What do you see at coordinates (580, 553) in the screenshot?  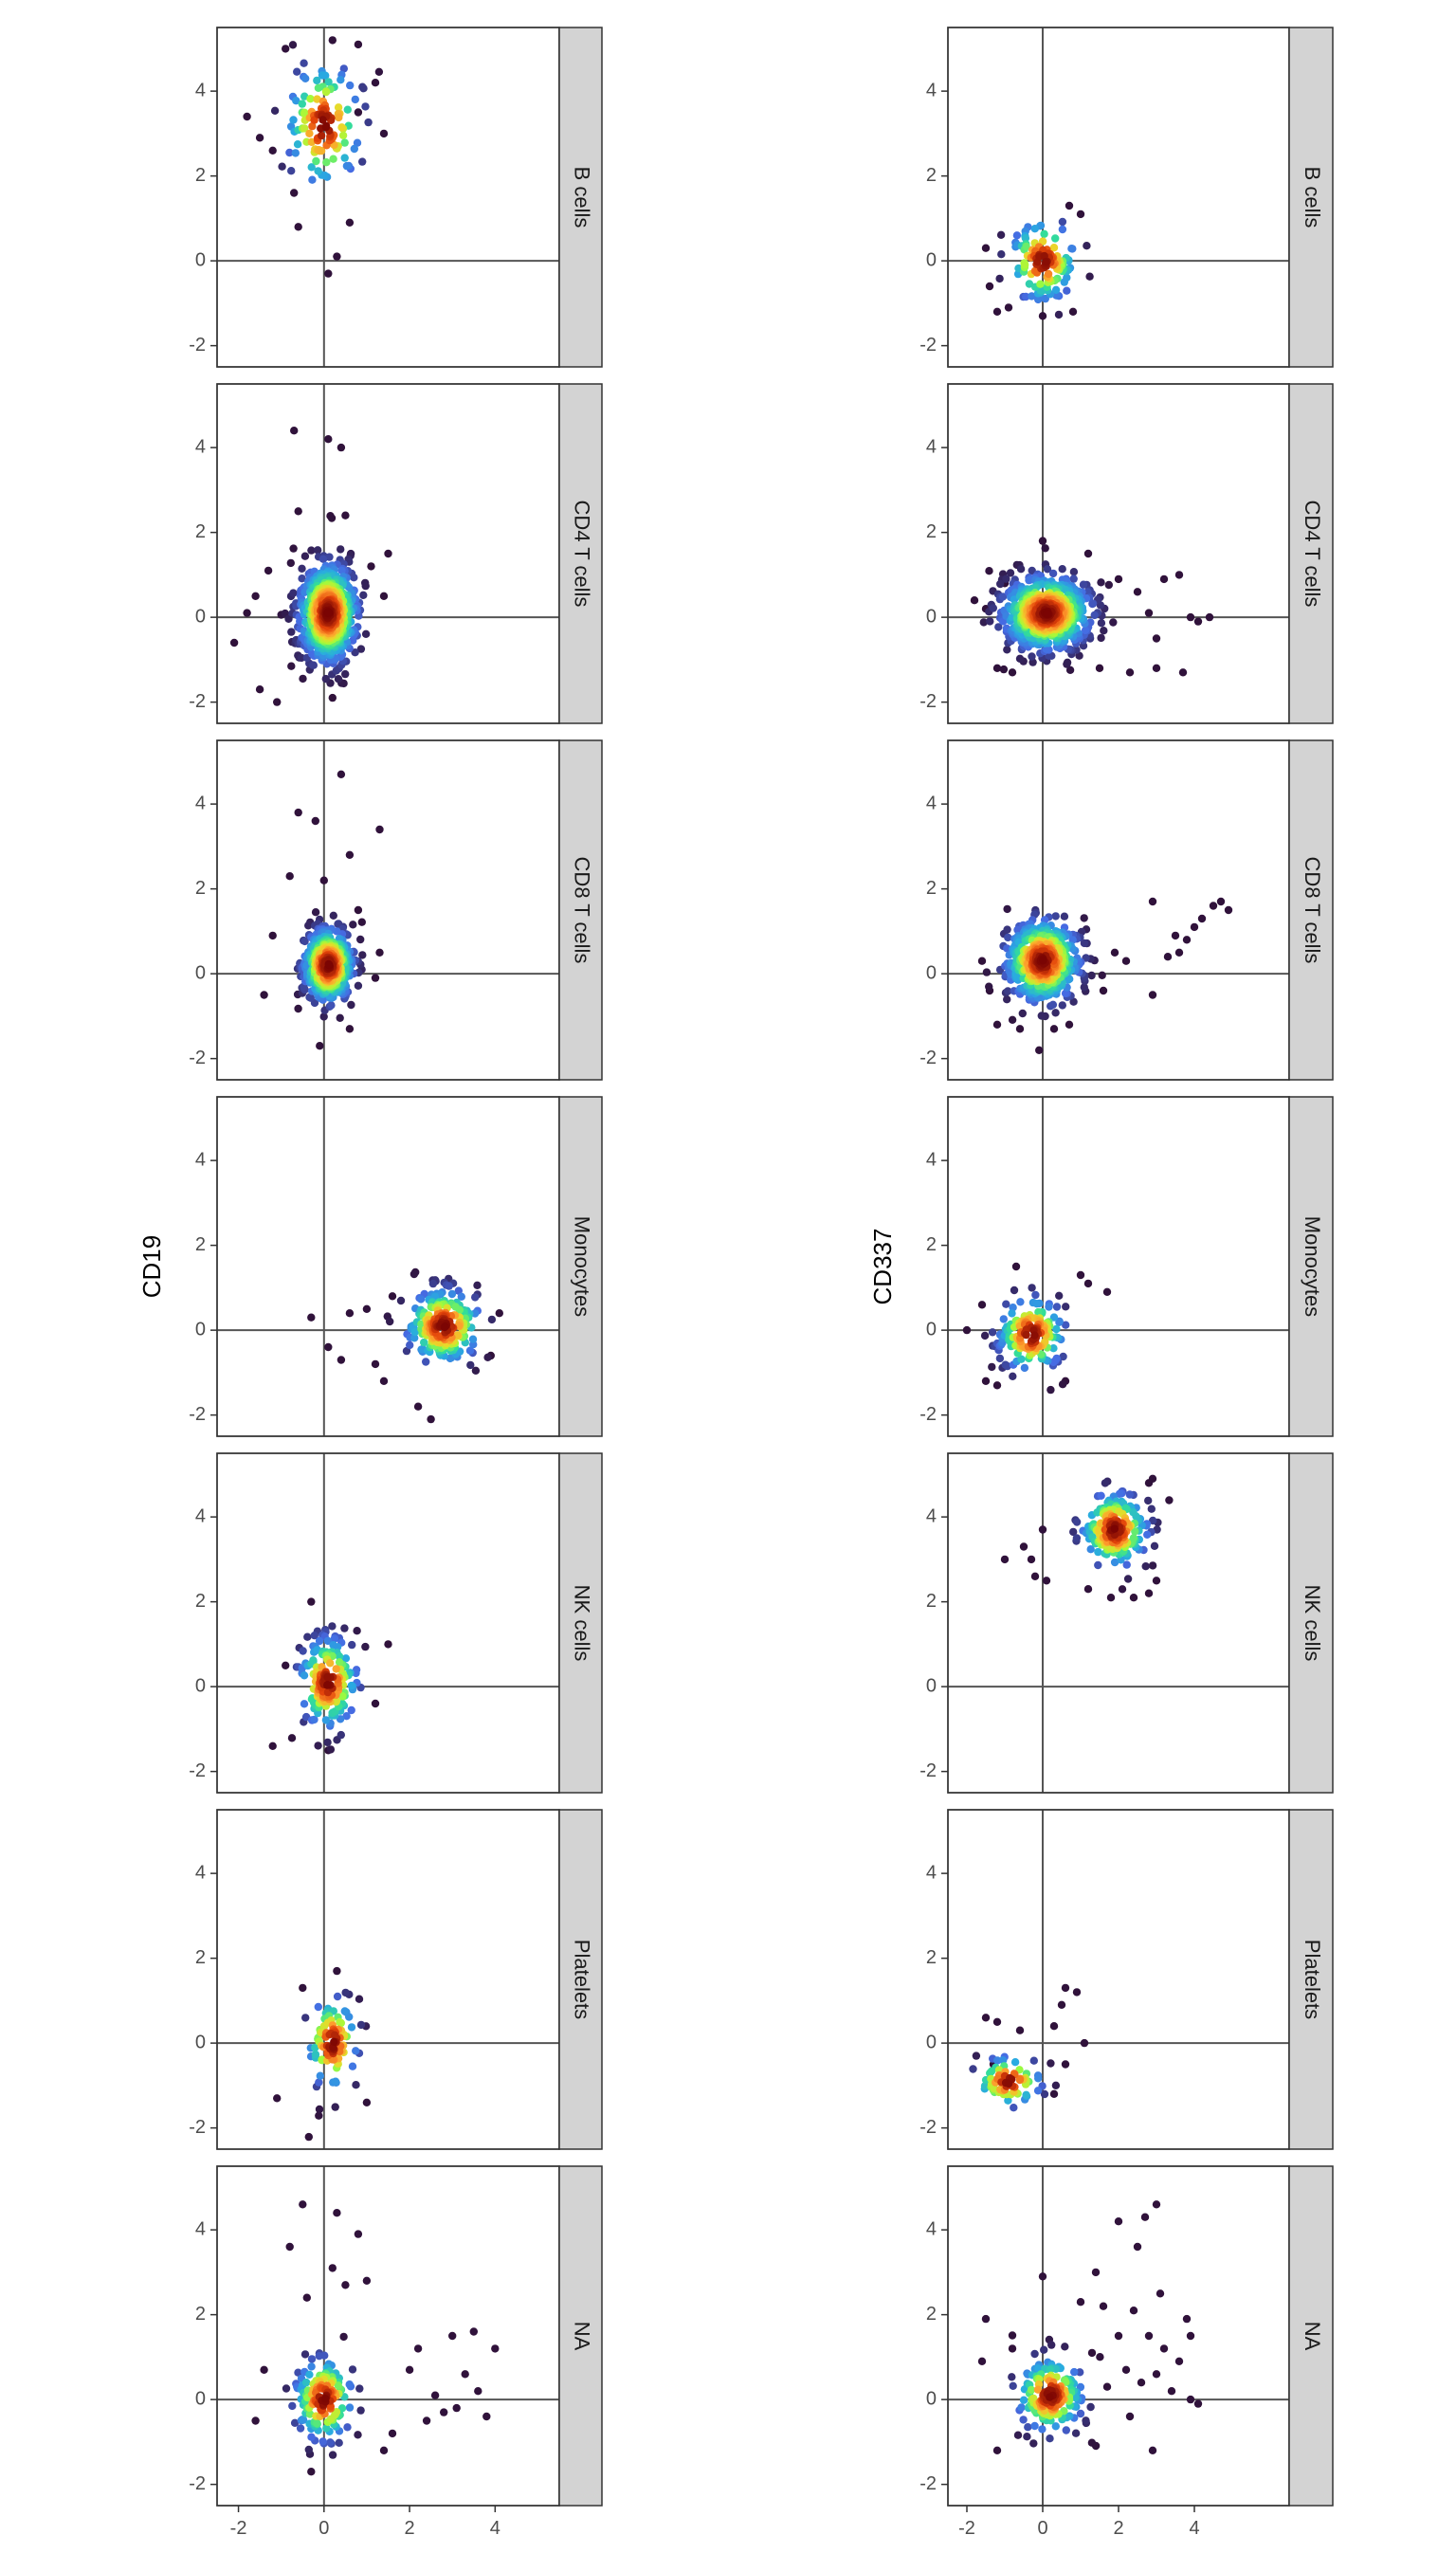 I see `facet-strip` at bounding box center [580, 553].